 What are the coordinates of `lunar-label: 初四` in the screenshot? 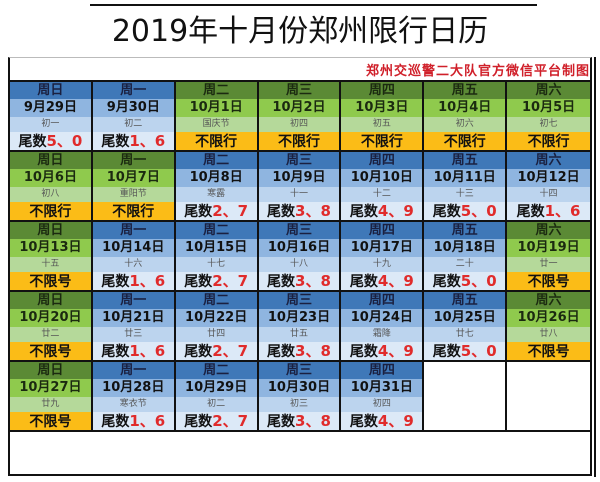 It's located at (382, 404).